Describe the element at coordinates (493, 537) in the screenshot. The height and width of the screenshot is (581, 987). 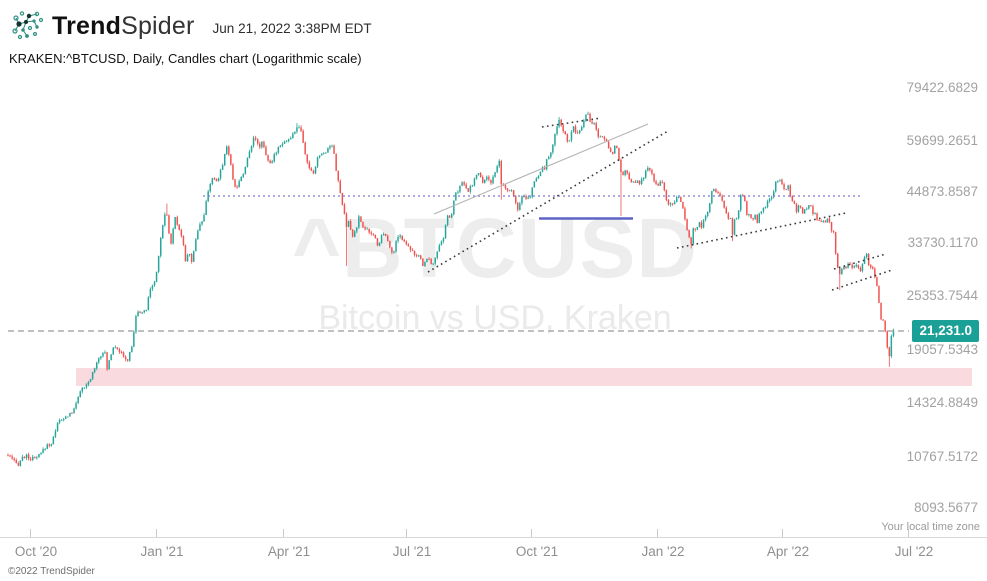
I see `x-axis-line` at that location.